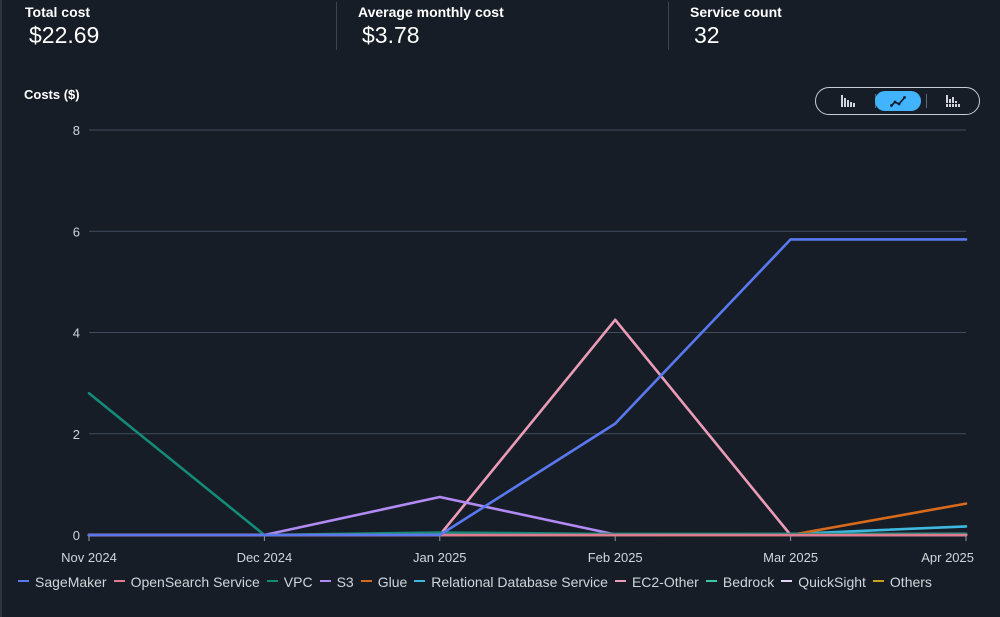  I want to click on chart-type-toggle, so click(897, 101).